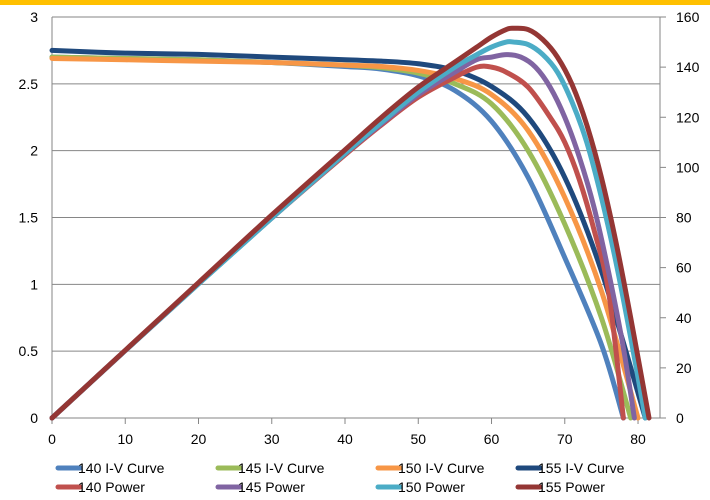 The image size is (710, 500). What do you see at coordinates (199, 439) in the screenshot?
I see `x-tick-label: 20` at bounding box center [199, 439].